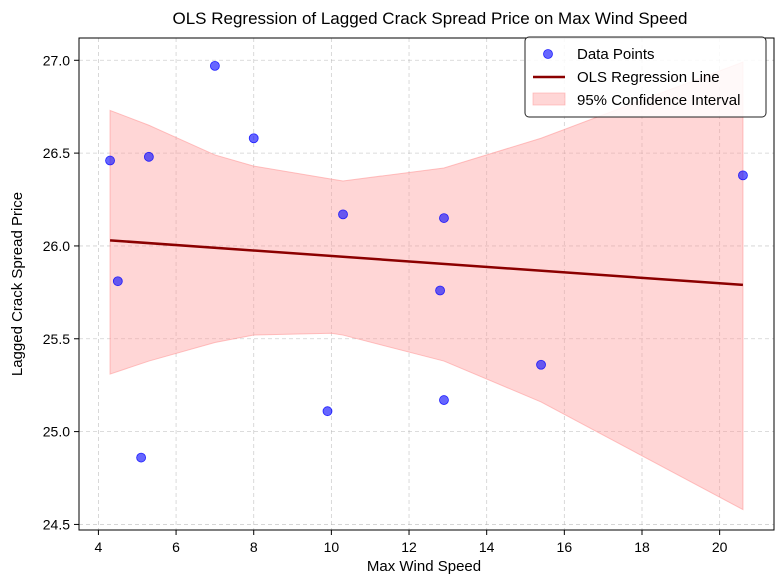 The width and height of the screenshot is (784, 584). What do you see at coordinates (56, 339) in the screenshot?
I see `y-tick-label-2: 25.5` at bounding box center [56, 339].